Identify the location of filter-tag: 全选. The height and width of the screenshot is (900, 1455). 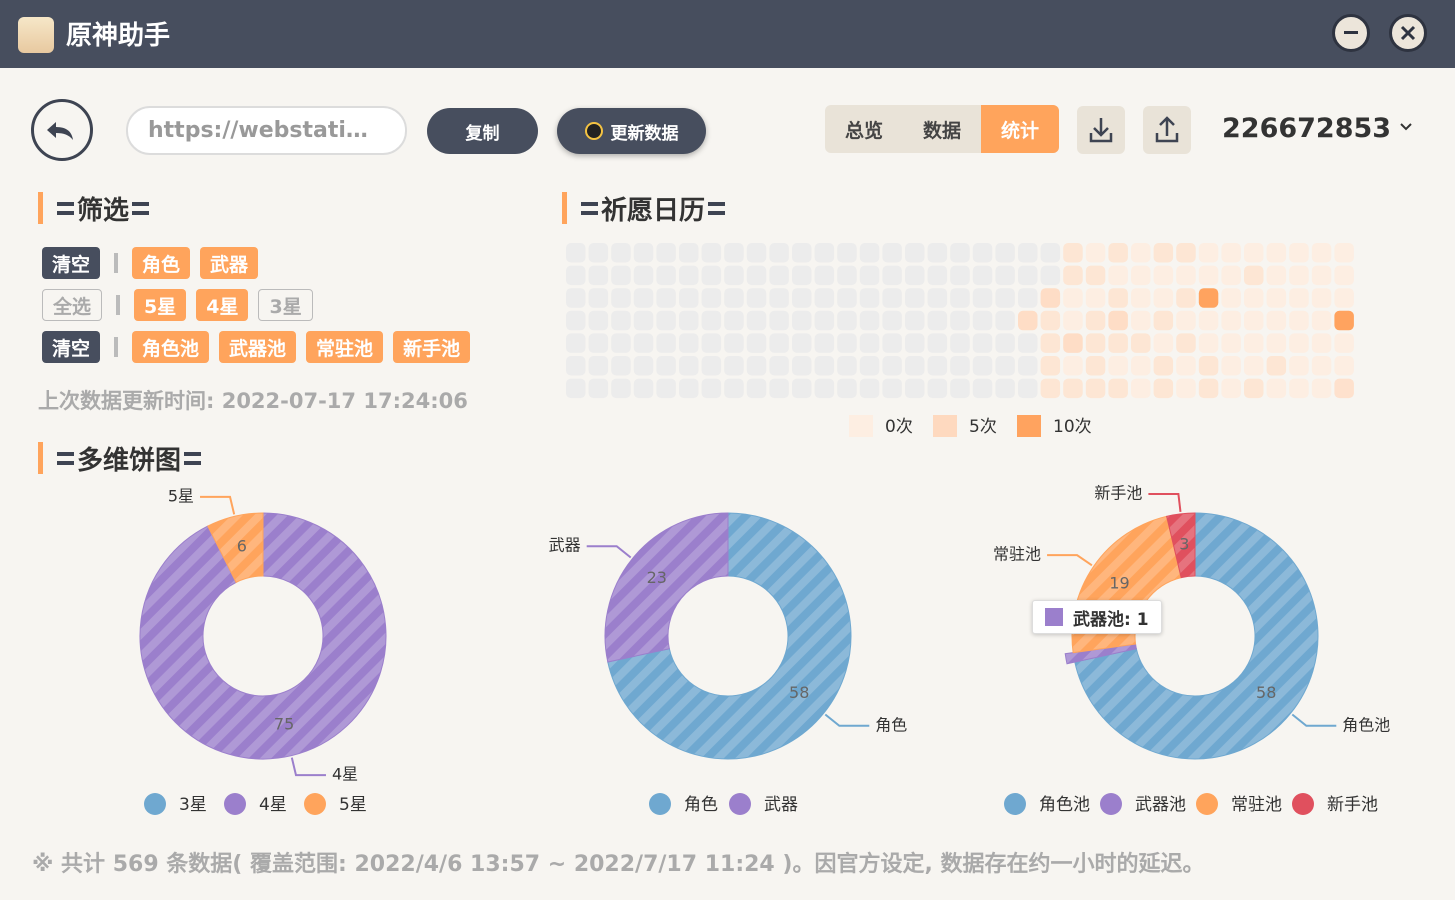
(72, 305).